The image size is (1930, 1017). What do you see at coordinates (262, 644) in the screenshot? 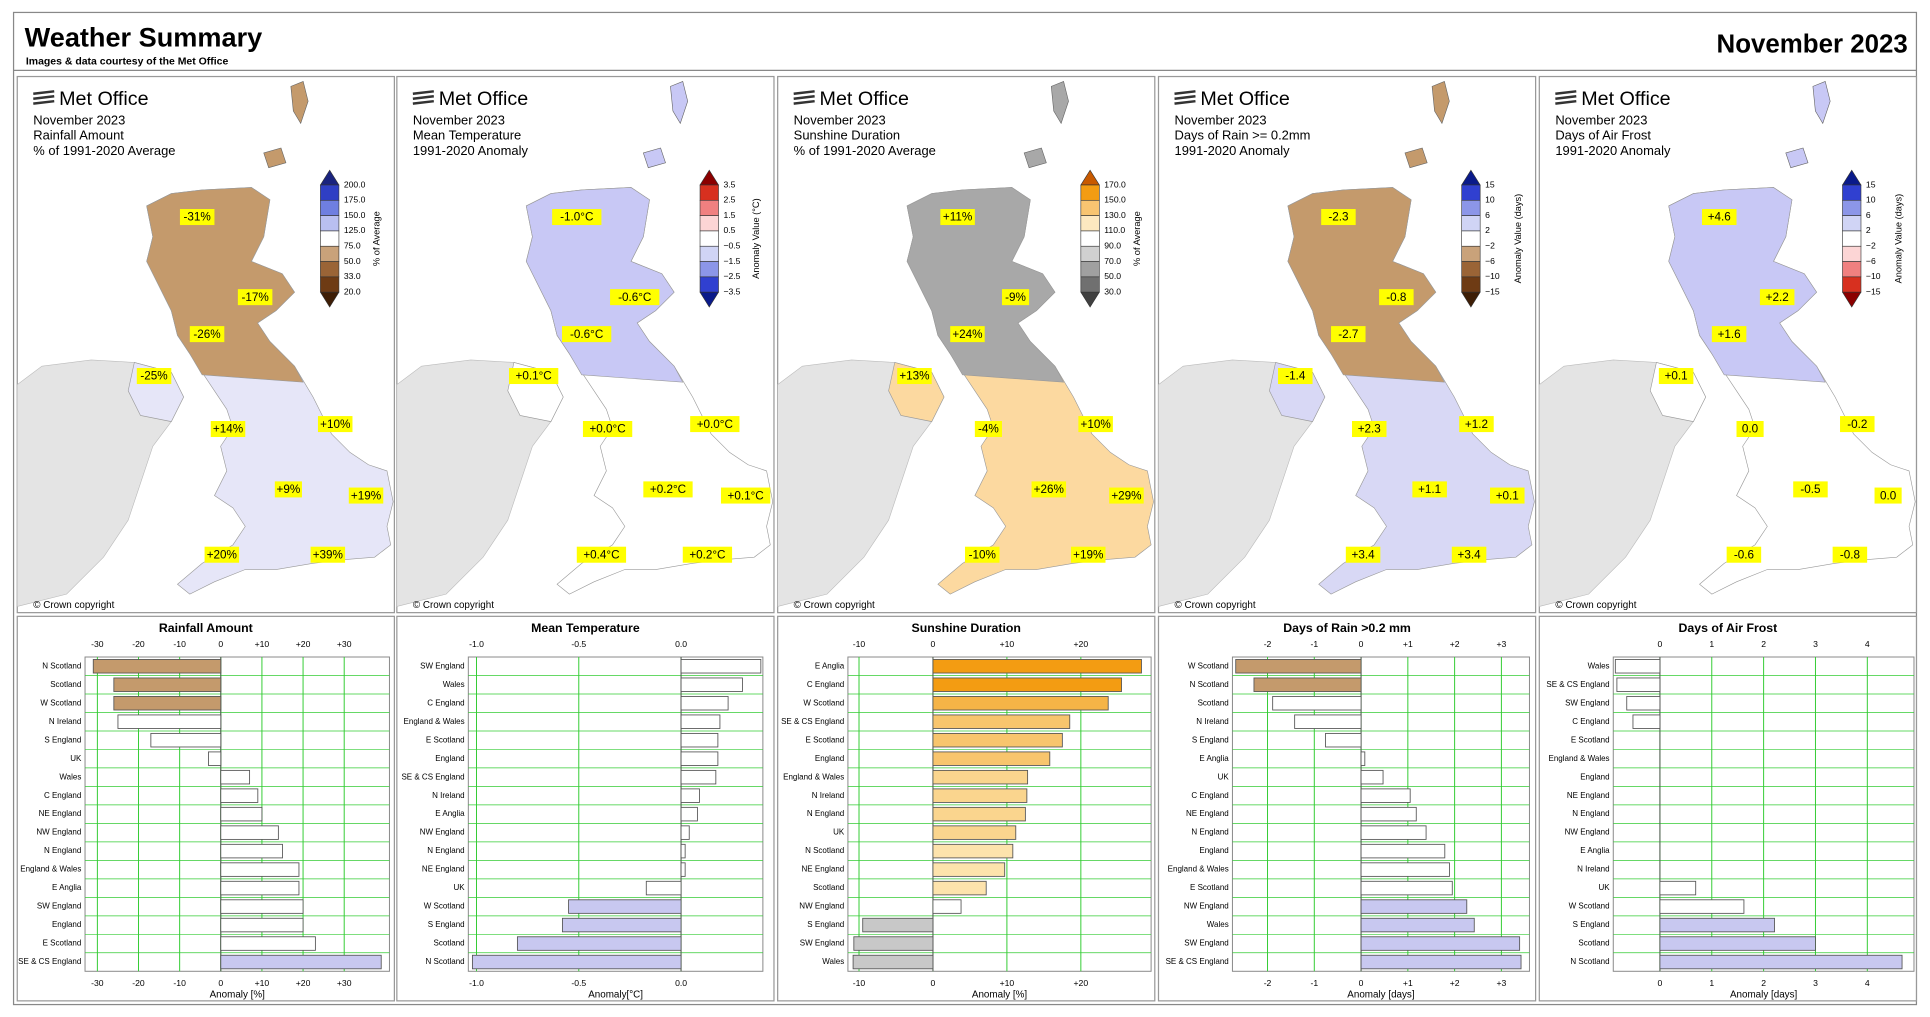
I see `x-tick-label: +10` at bounding box center [262, 644].